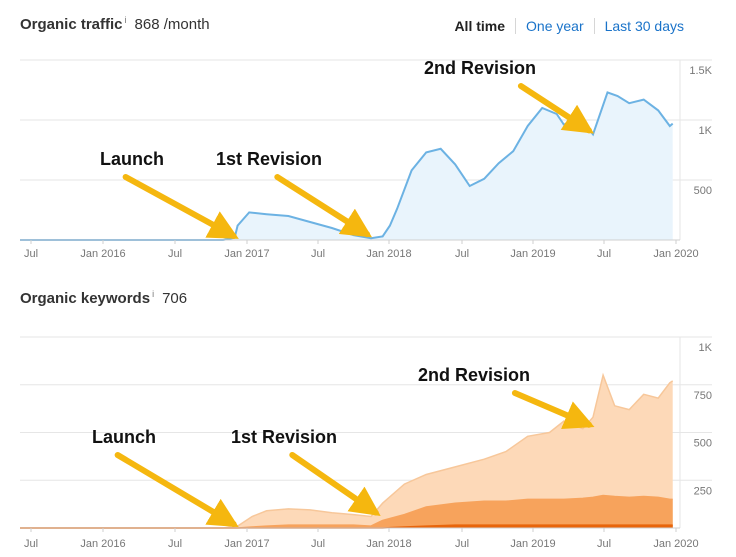 The height and width of the screenshot is (557, 736). Describe the element at coordinates (85, 298) in the screenshot. I see `keywords-title: Organic keywords` at that location.